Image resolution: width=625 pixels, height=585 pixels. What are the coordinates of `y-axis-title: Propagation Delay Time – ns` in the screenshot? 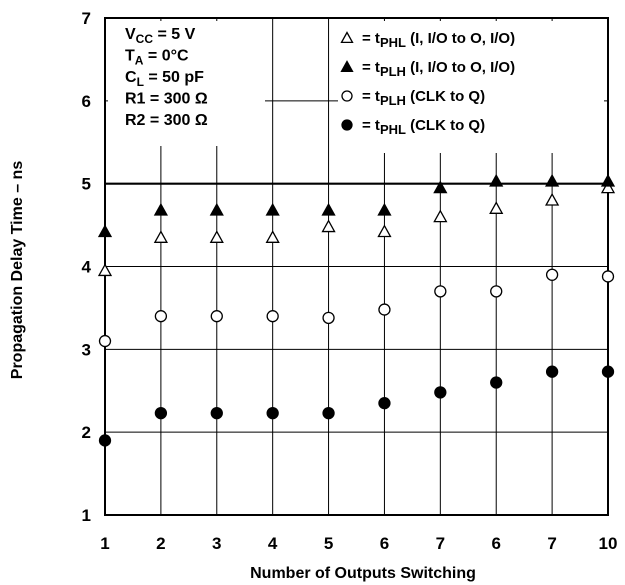 It's located at (17, 270).